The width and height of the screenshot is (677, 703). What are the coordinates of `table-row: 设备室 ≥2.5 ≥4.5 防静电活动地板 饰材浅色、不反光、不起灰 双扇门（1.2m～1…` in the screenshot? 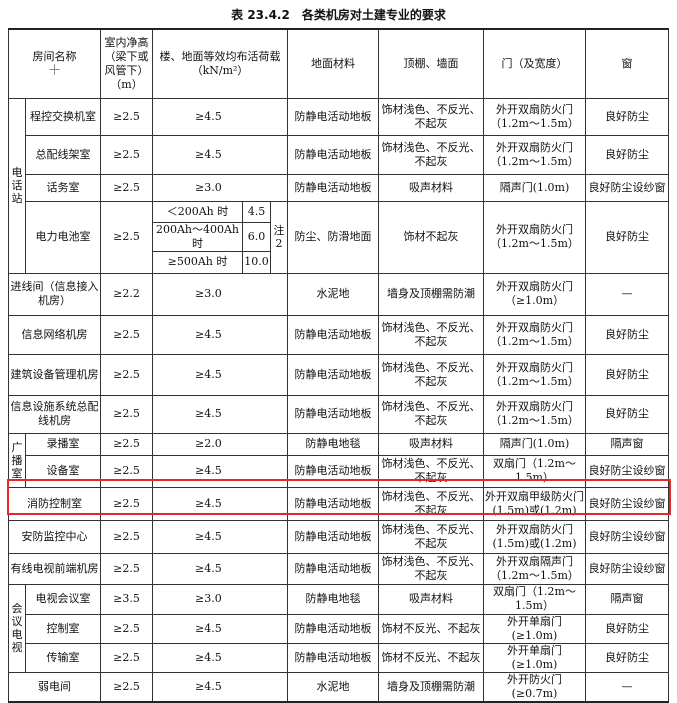 It's located at (339, 471).